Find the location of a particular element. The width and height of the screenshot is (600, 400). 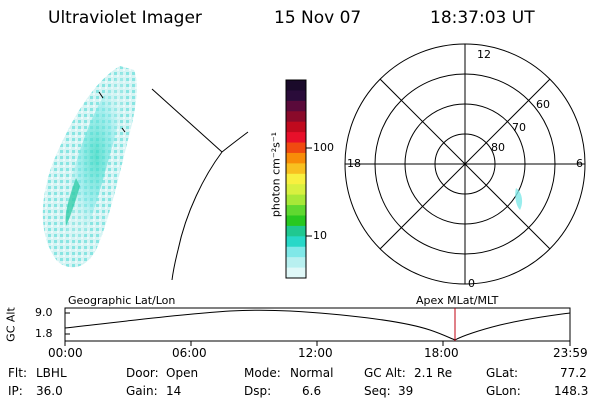

glat-value: 77.2 is located at coordinates (573, 373).